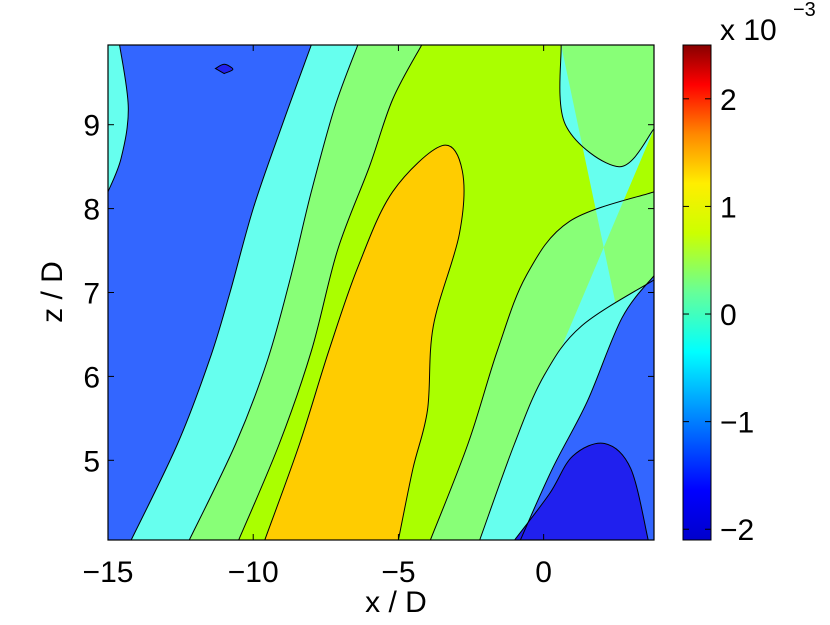 This screenshot has width=830, height=625. What do you see at coordinates (91, 461) in the screenshot?
I see `y-tick-label: 5` at bounding box center [91, 461].